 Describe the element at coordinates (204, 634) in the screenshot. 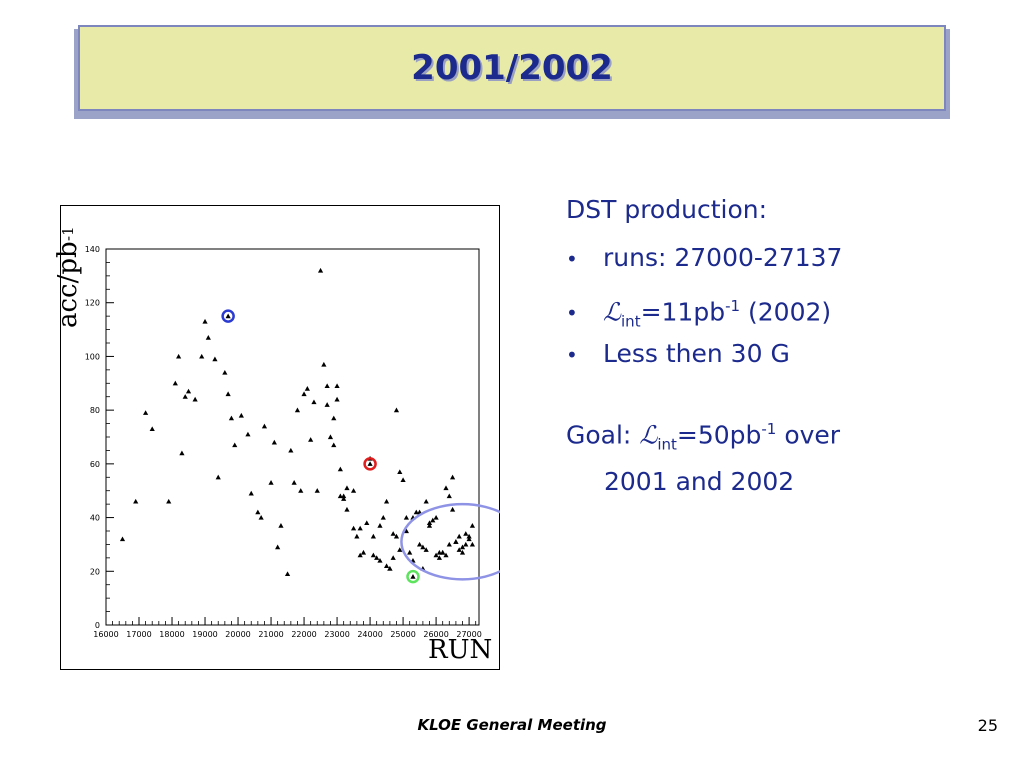

I see `x-tick-label: 19000` at that location.